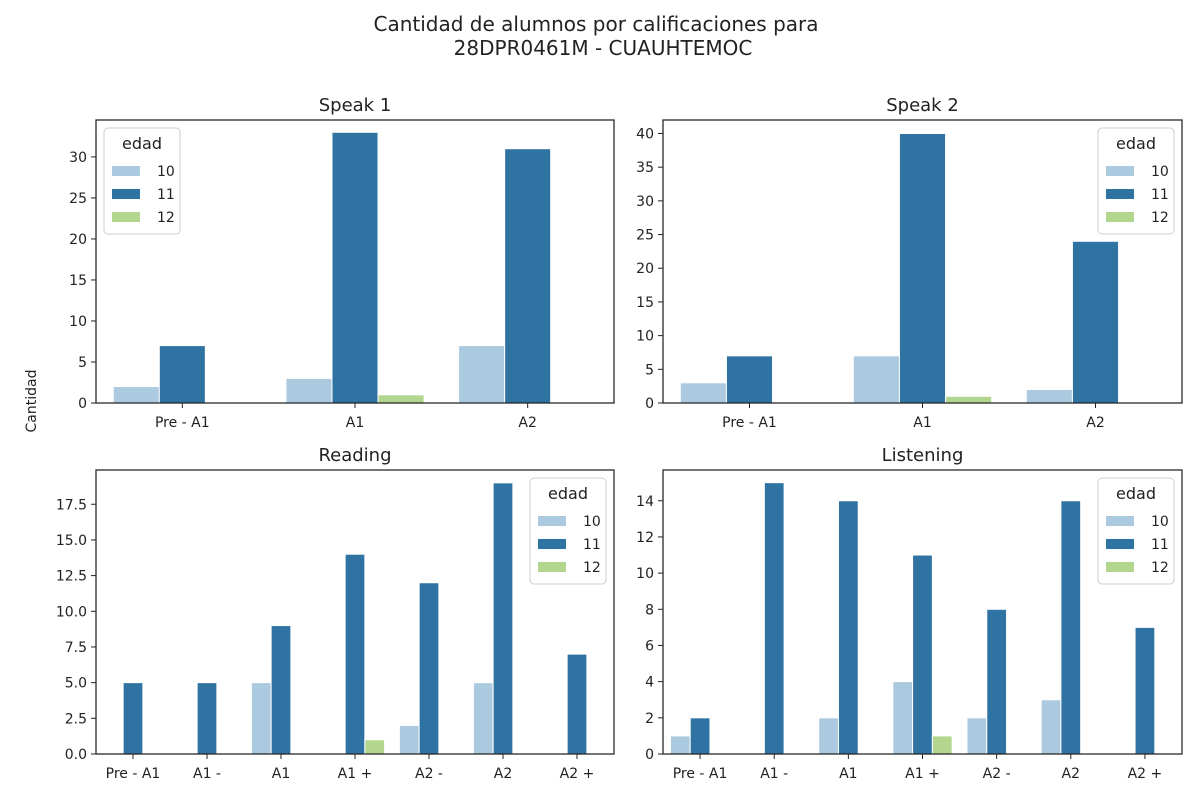 Image resolution: width=1200 pixels, height=800 pixels. I want to click on y-tick-label: 40, so click(645, 134).